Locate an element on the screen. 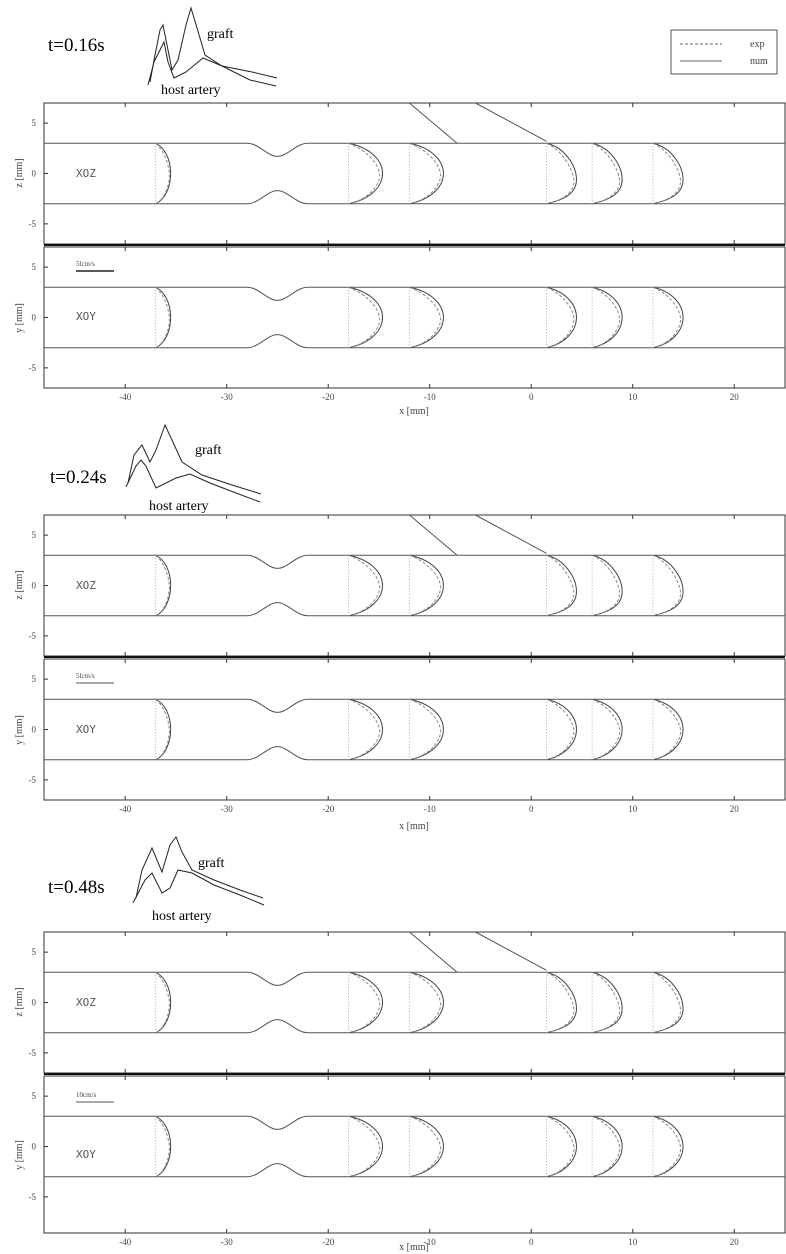 The image size is (786, 1254). inset-host-label: host artery is located at coordinates (178, 506).